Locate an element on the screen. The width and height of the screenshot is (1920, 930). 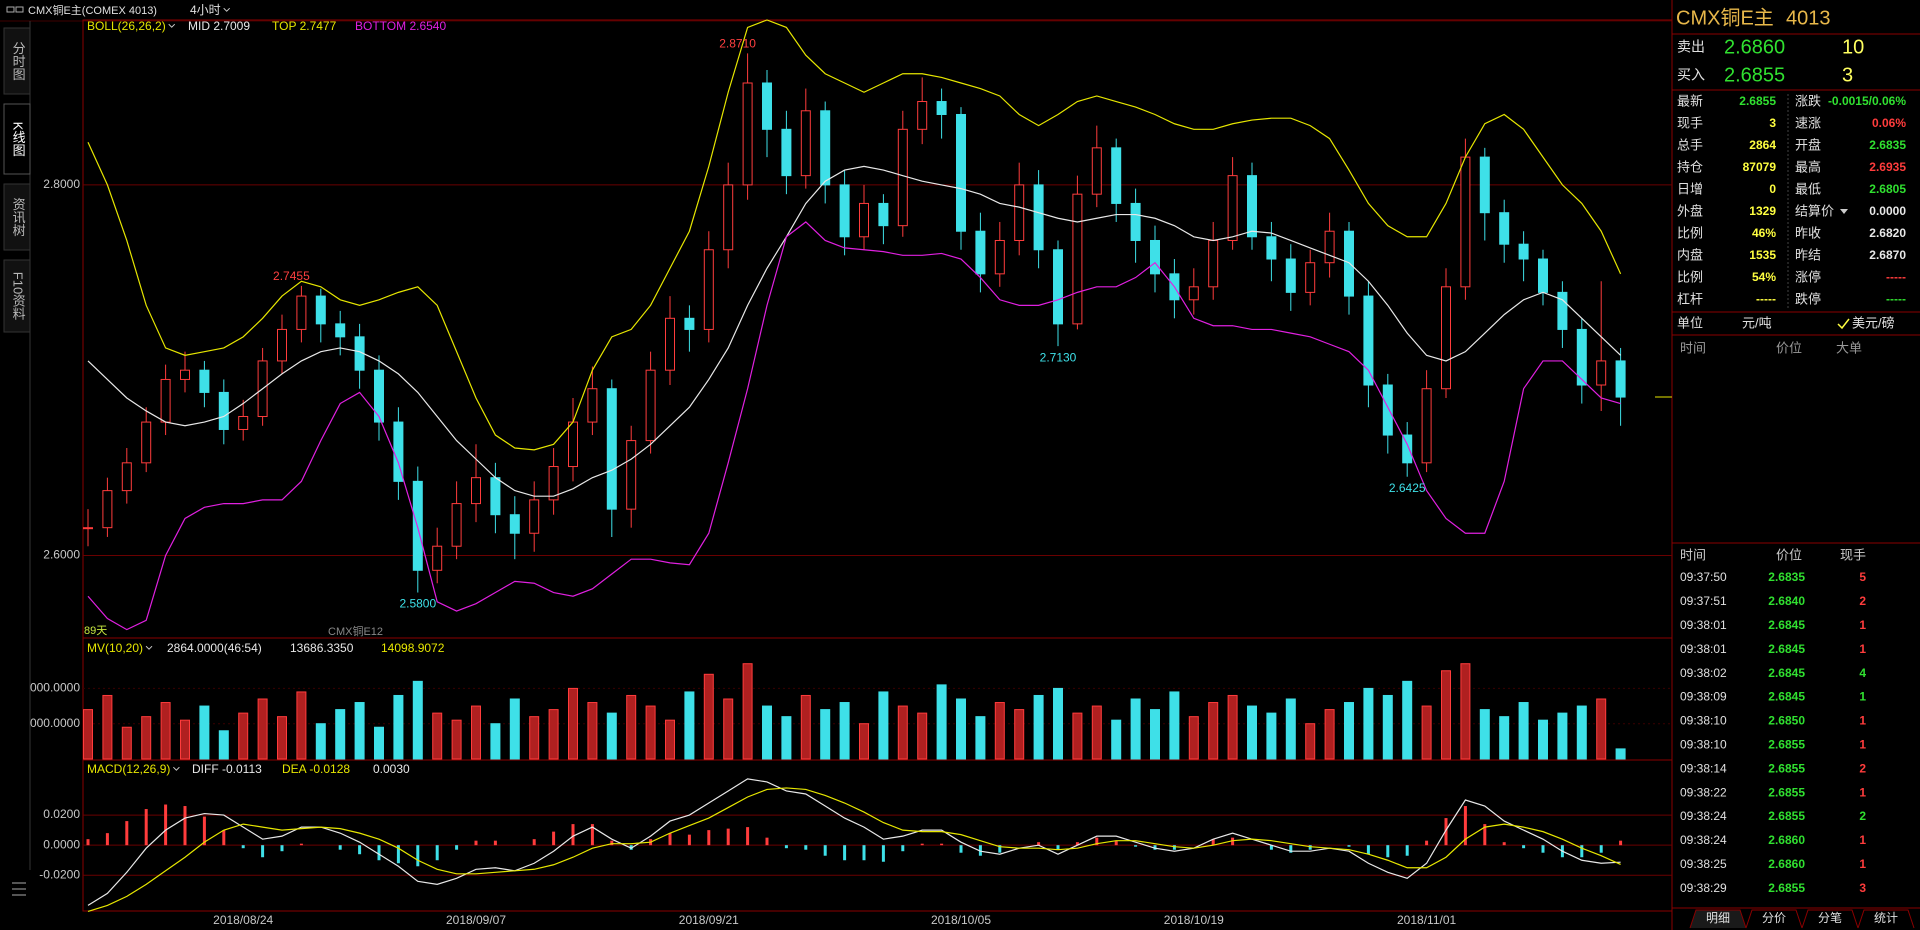
panel-tab-label: 分笔 is located at coordinates (1830, 917).